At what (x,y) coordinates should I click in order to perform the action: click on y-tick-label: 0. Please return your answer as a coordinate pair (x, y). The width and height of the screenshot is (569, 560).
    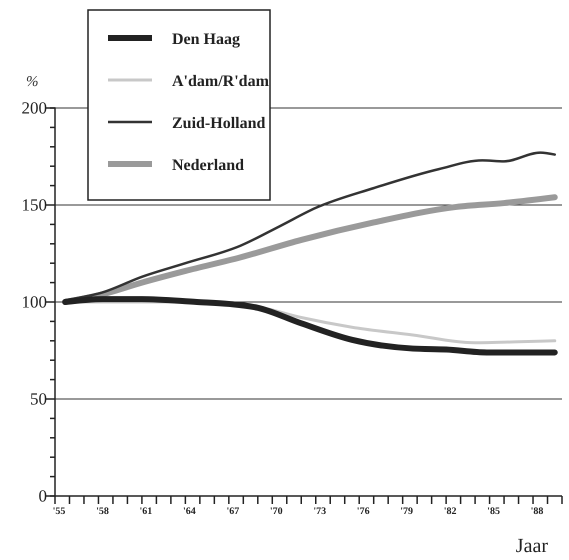
    Looking at the image, I should click on (42, 496).